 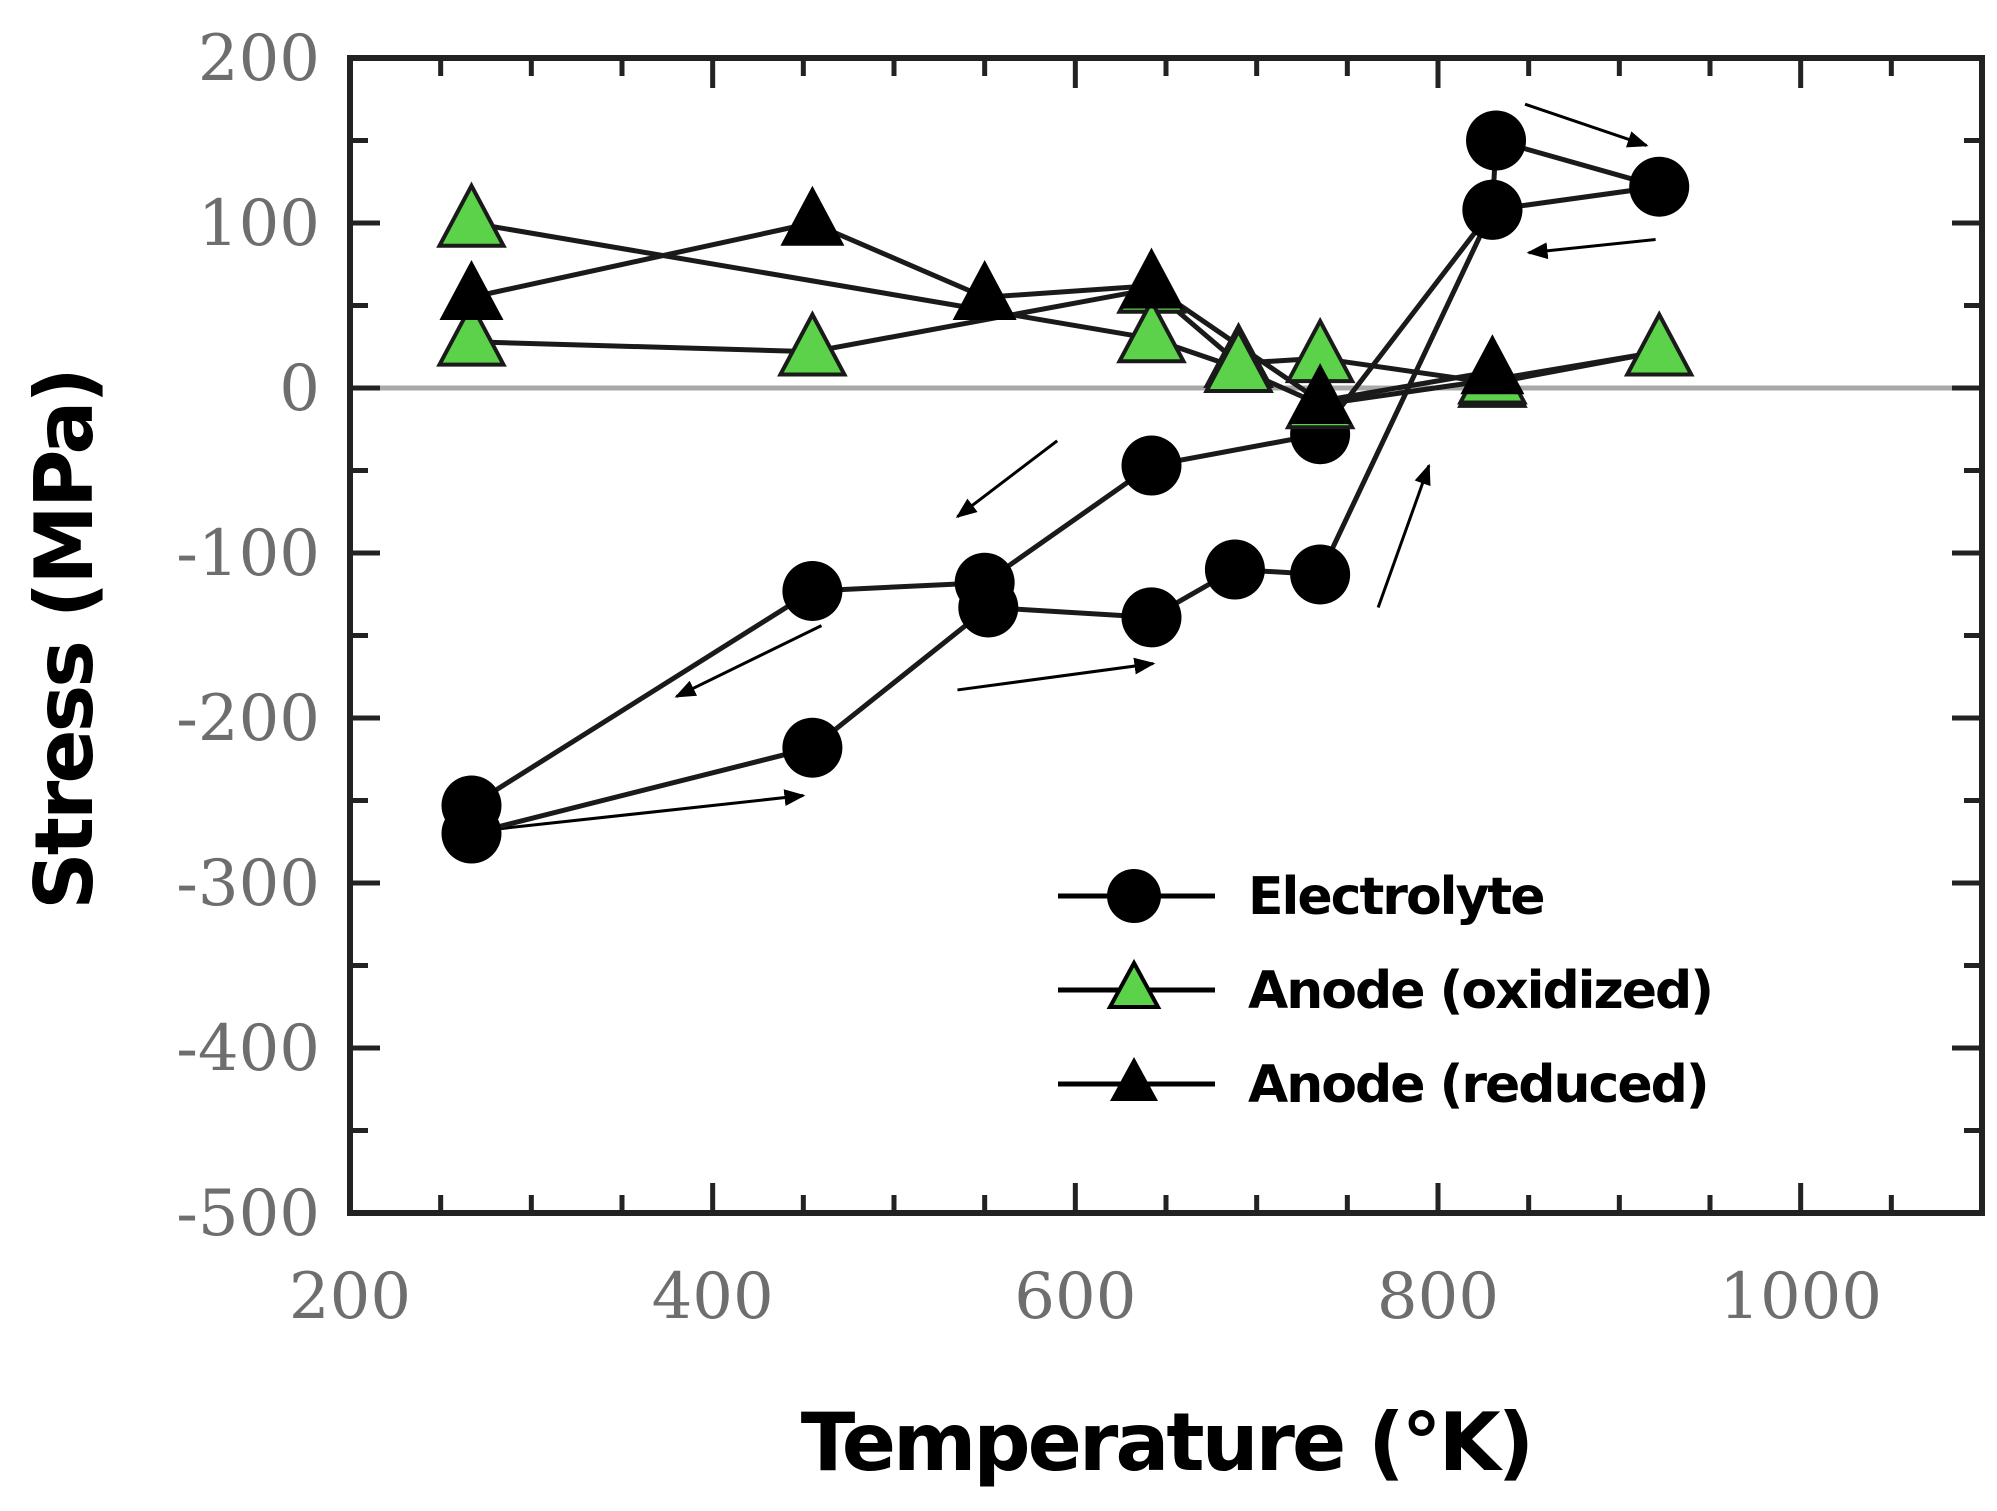 I want to click on y-tick-label: 0, so click(x=299, y=389).